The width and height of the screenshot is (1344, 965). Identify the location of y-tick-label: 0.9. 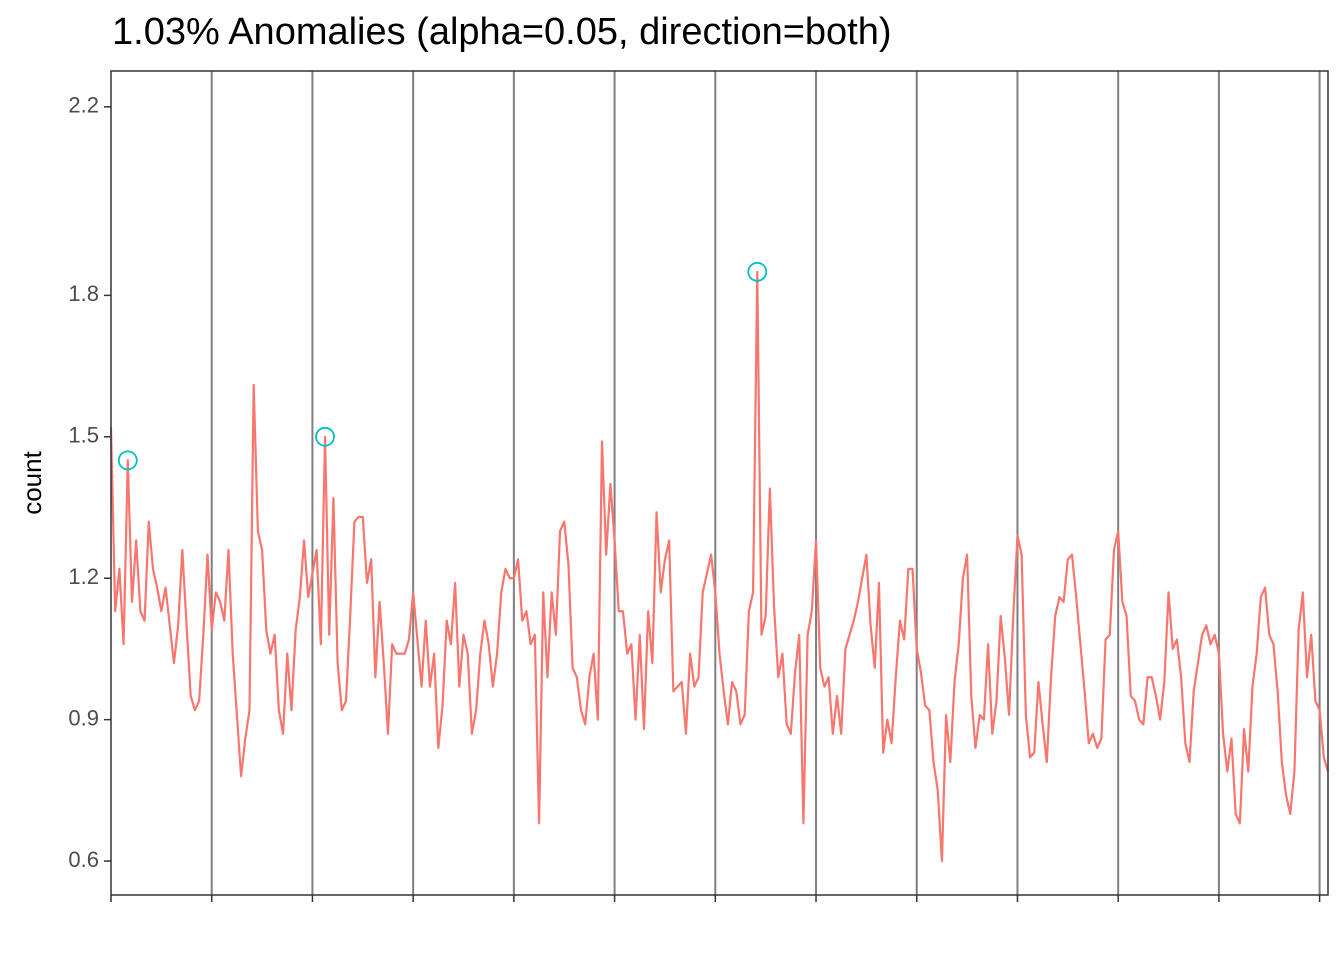
(83, 717).